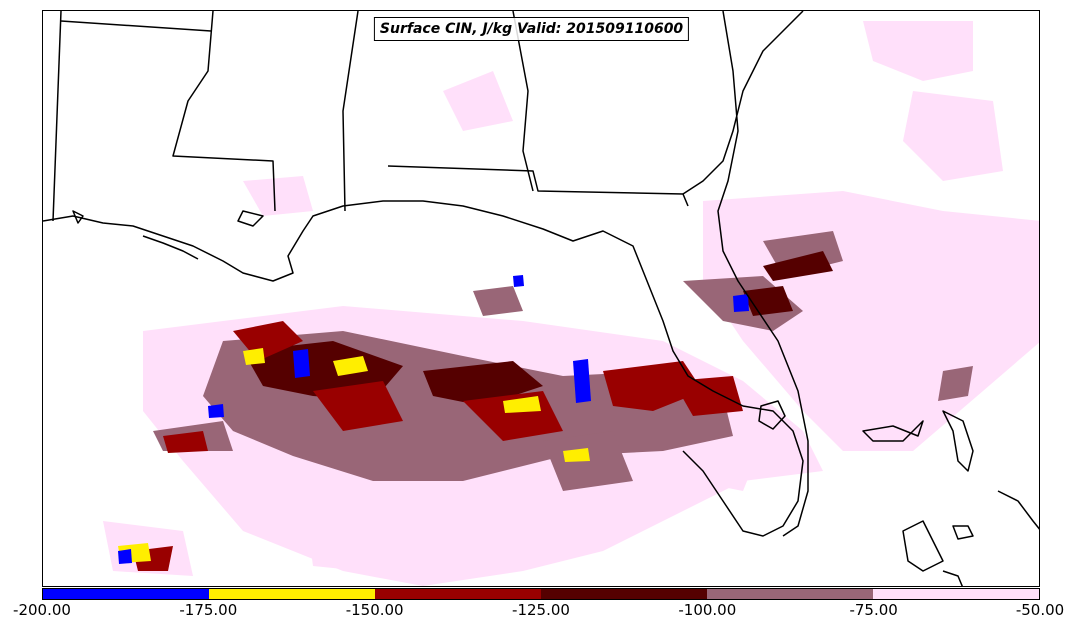  Describe the element at coordinates (707, 610) in the screenshot. I see `colorbar-tick-label: -100.00` at that location.